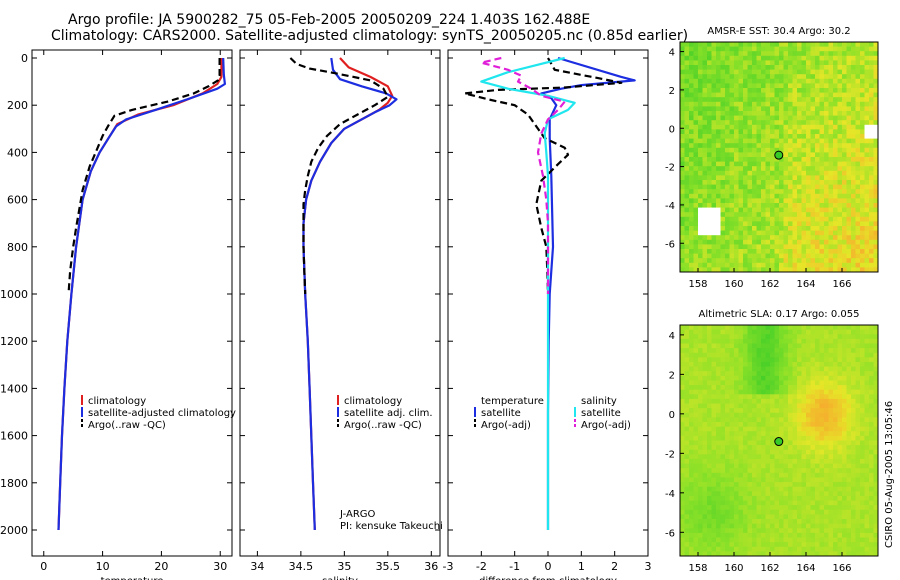 The height and width of the screenshot is (580, 900). Describe the element at coordinates (220, 566) in the screenshot. I see `temperature-profile-xtick-label: 30` at that location.